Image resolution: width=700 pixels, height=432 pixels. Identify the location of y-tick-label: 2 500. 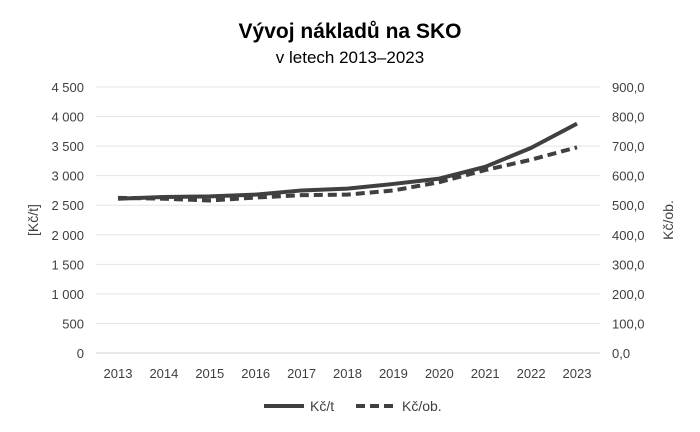
(67, 205).